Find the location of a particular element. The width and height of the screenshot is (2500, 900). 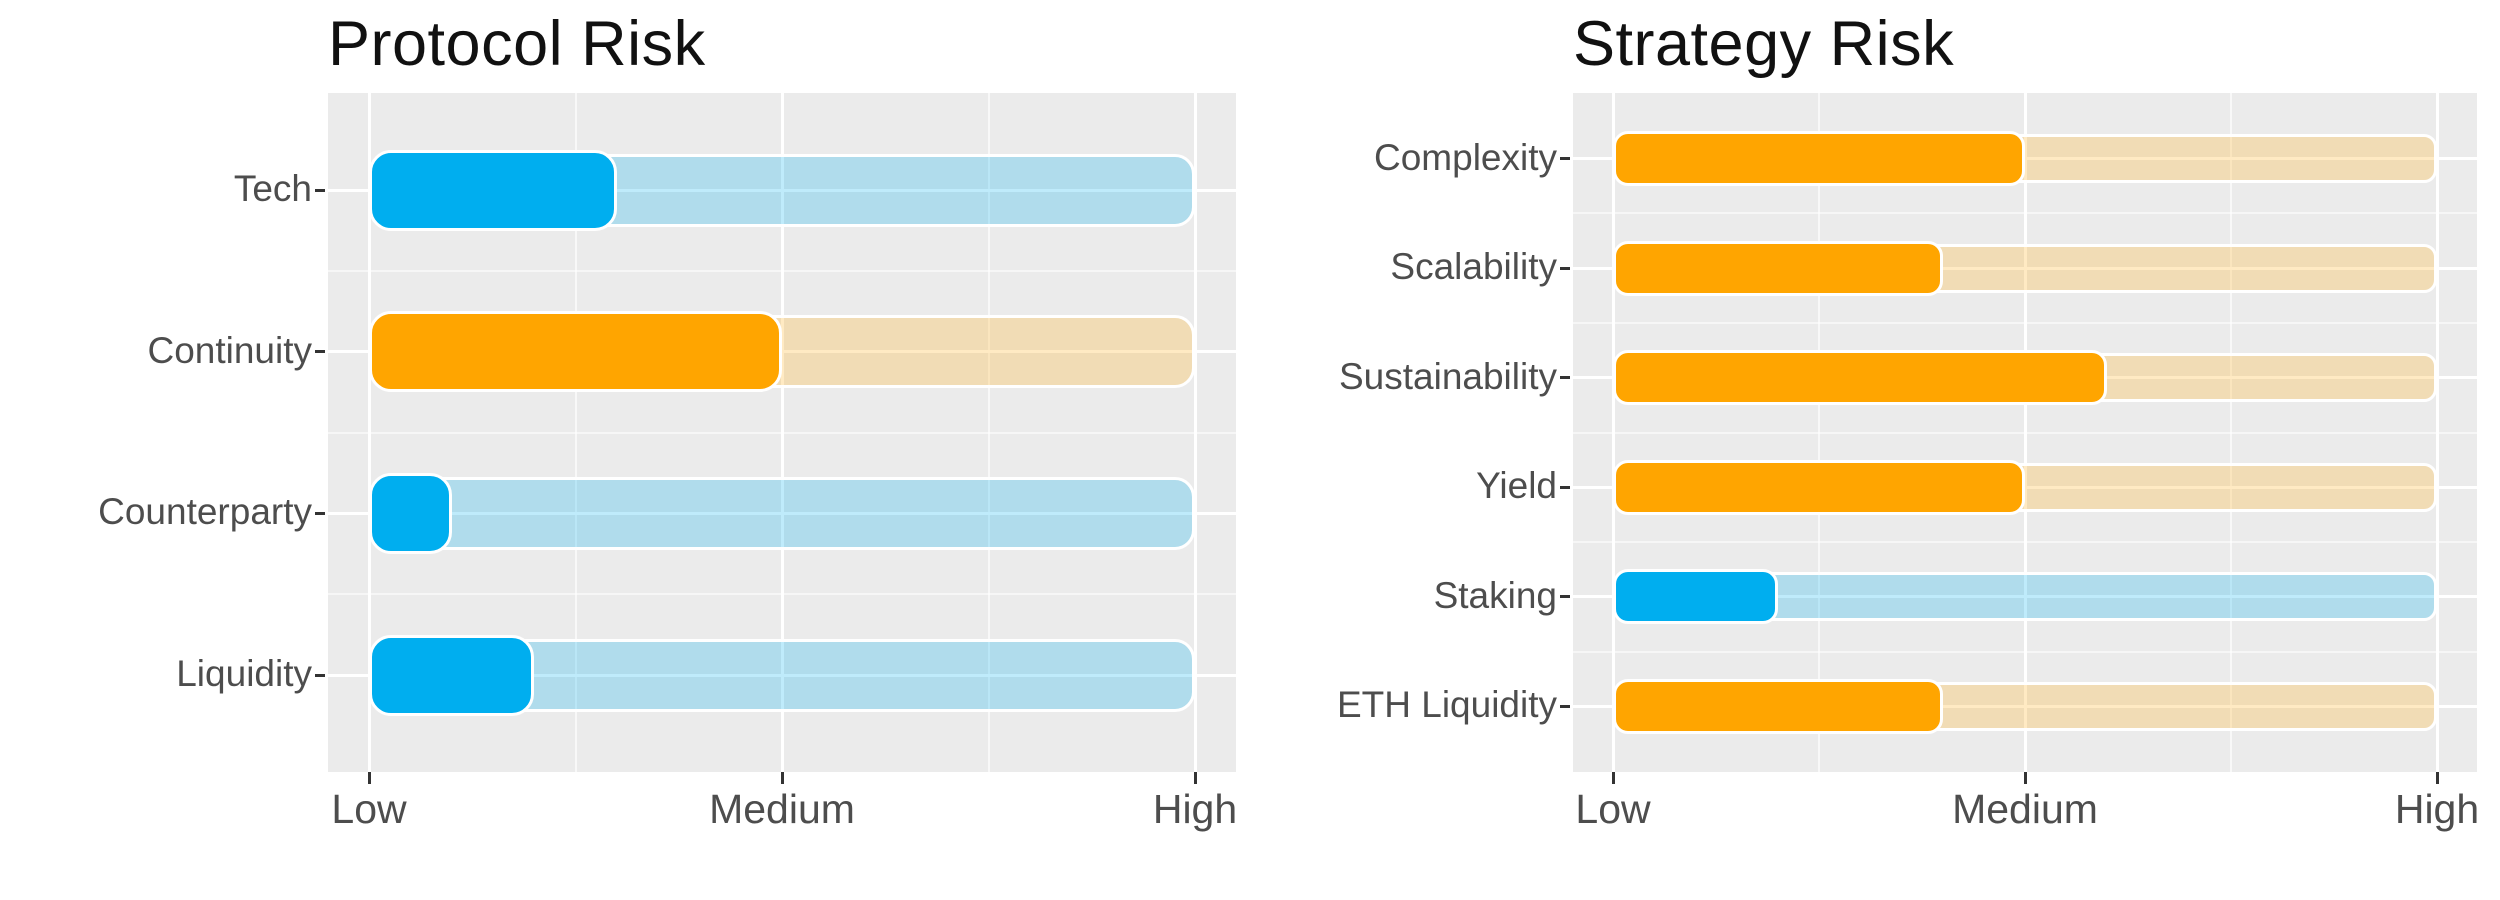

y-tick-label: ETH Liquidity is located at coordinates (1446, 705).